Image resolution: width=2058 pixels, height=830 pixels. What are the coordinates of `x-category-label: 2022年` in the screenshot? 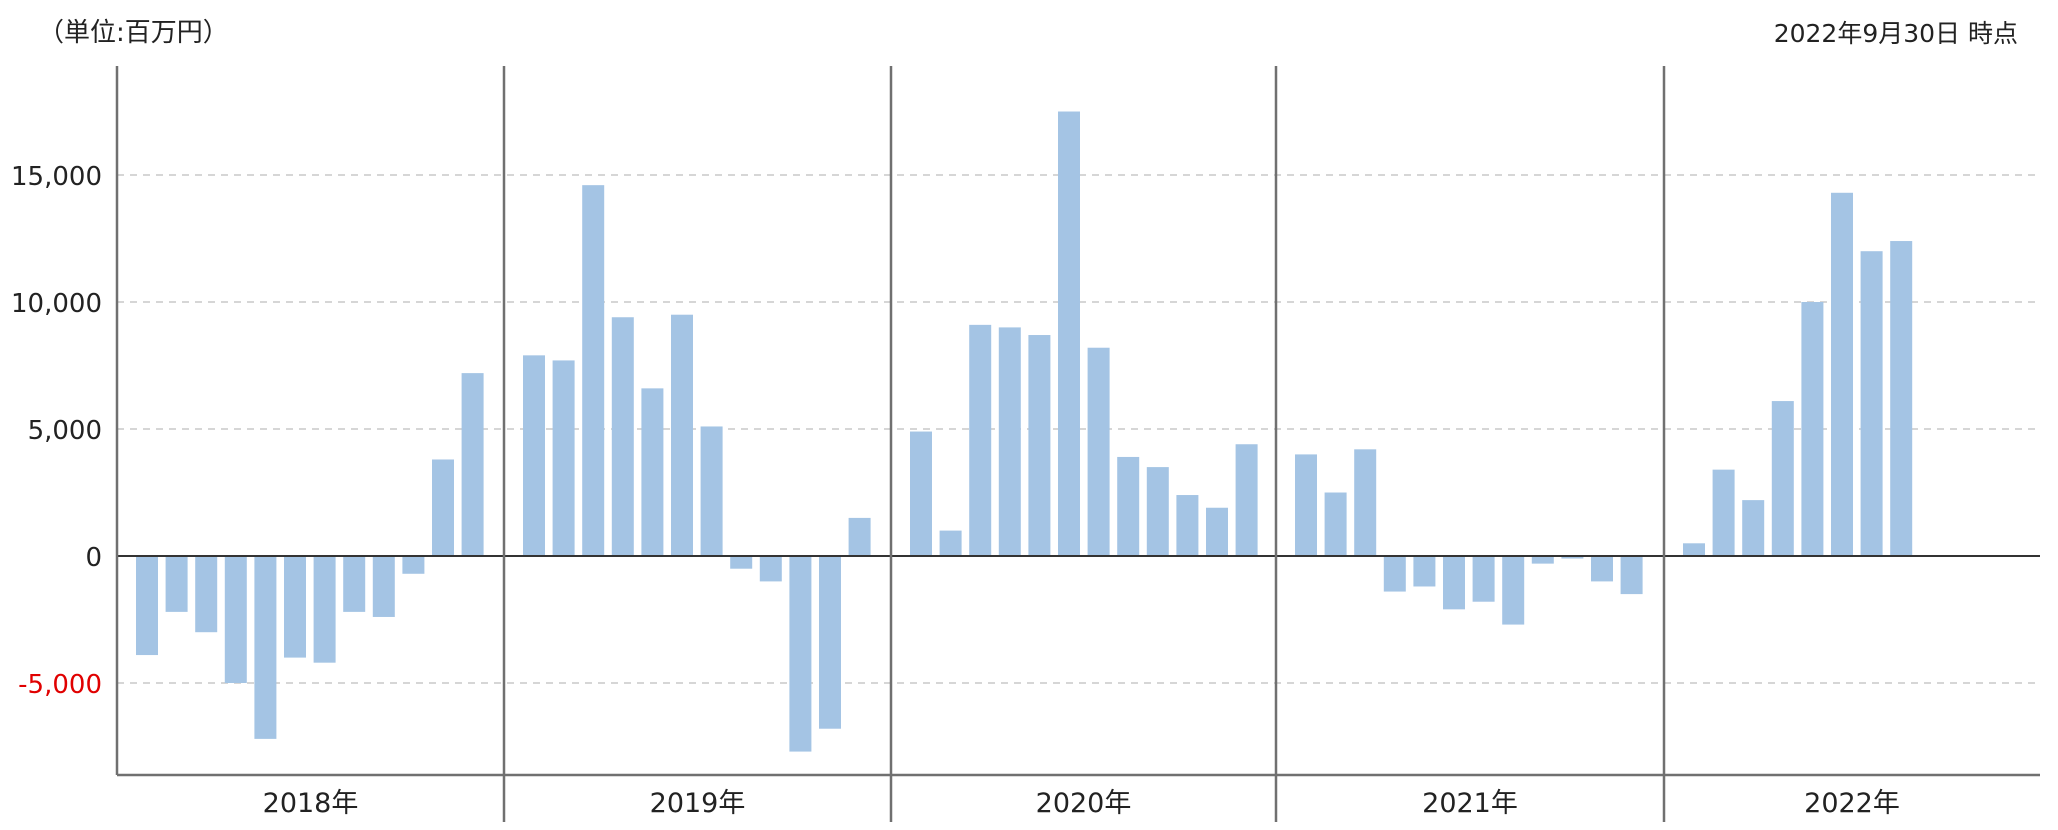 It's located at (1852, 803).